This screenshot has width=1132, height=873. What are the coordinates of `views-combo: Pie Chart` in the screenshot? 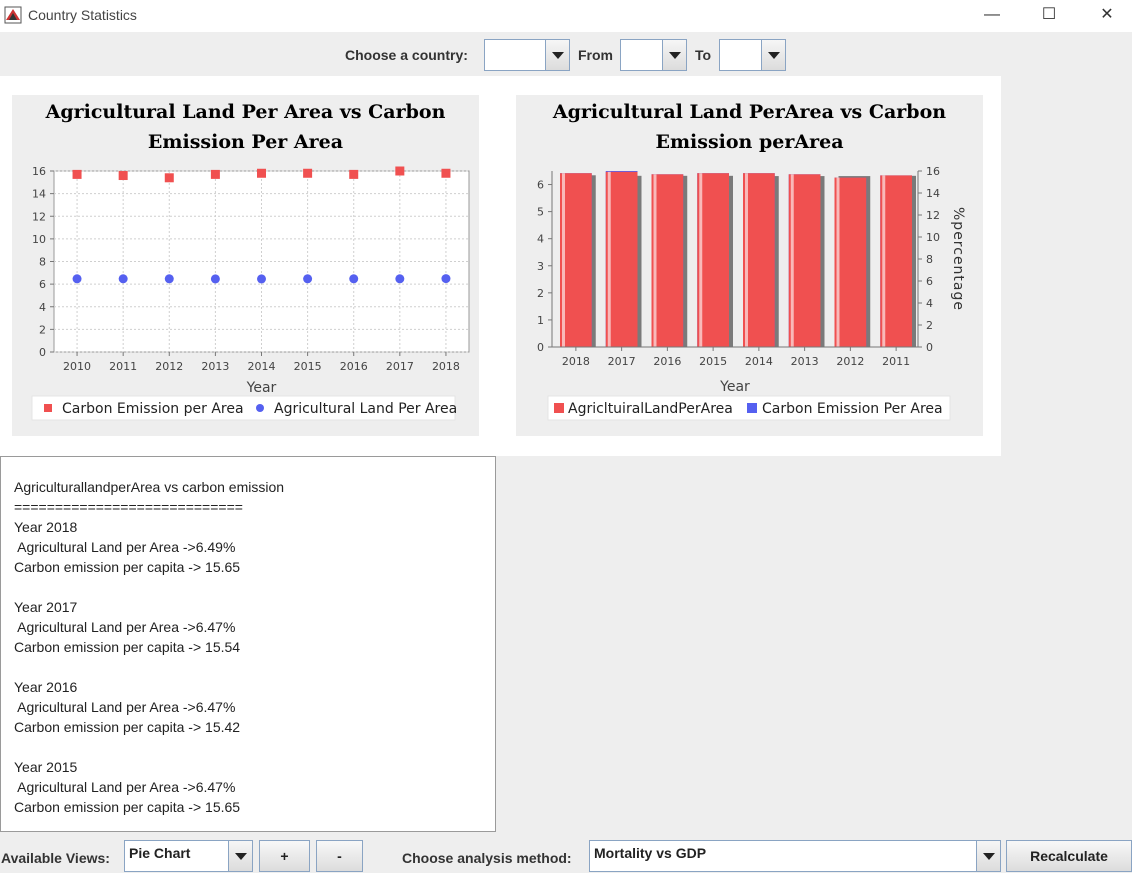 It's located at (188, 856).